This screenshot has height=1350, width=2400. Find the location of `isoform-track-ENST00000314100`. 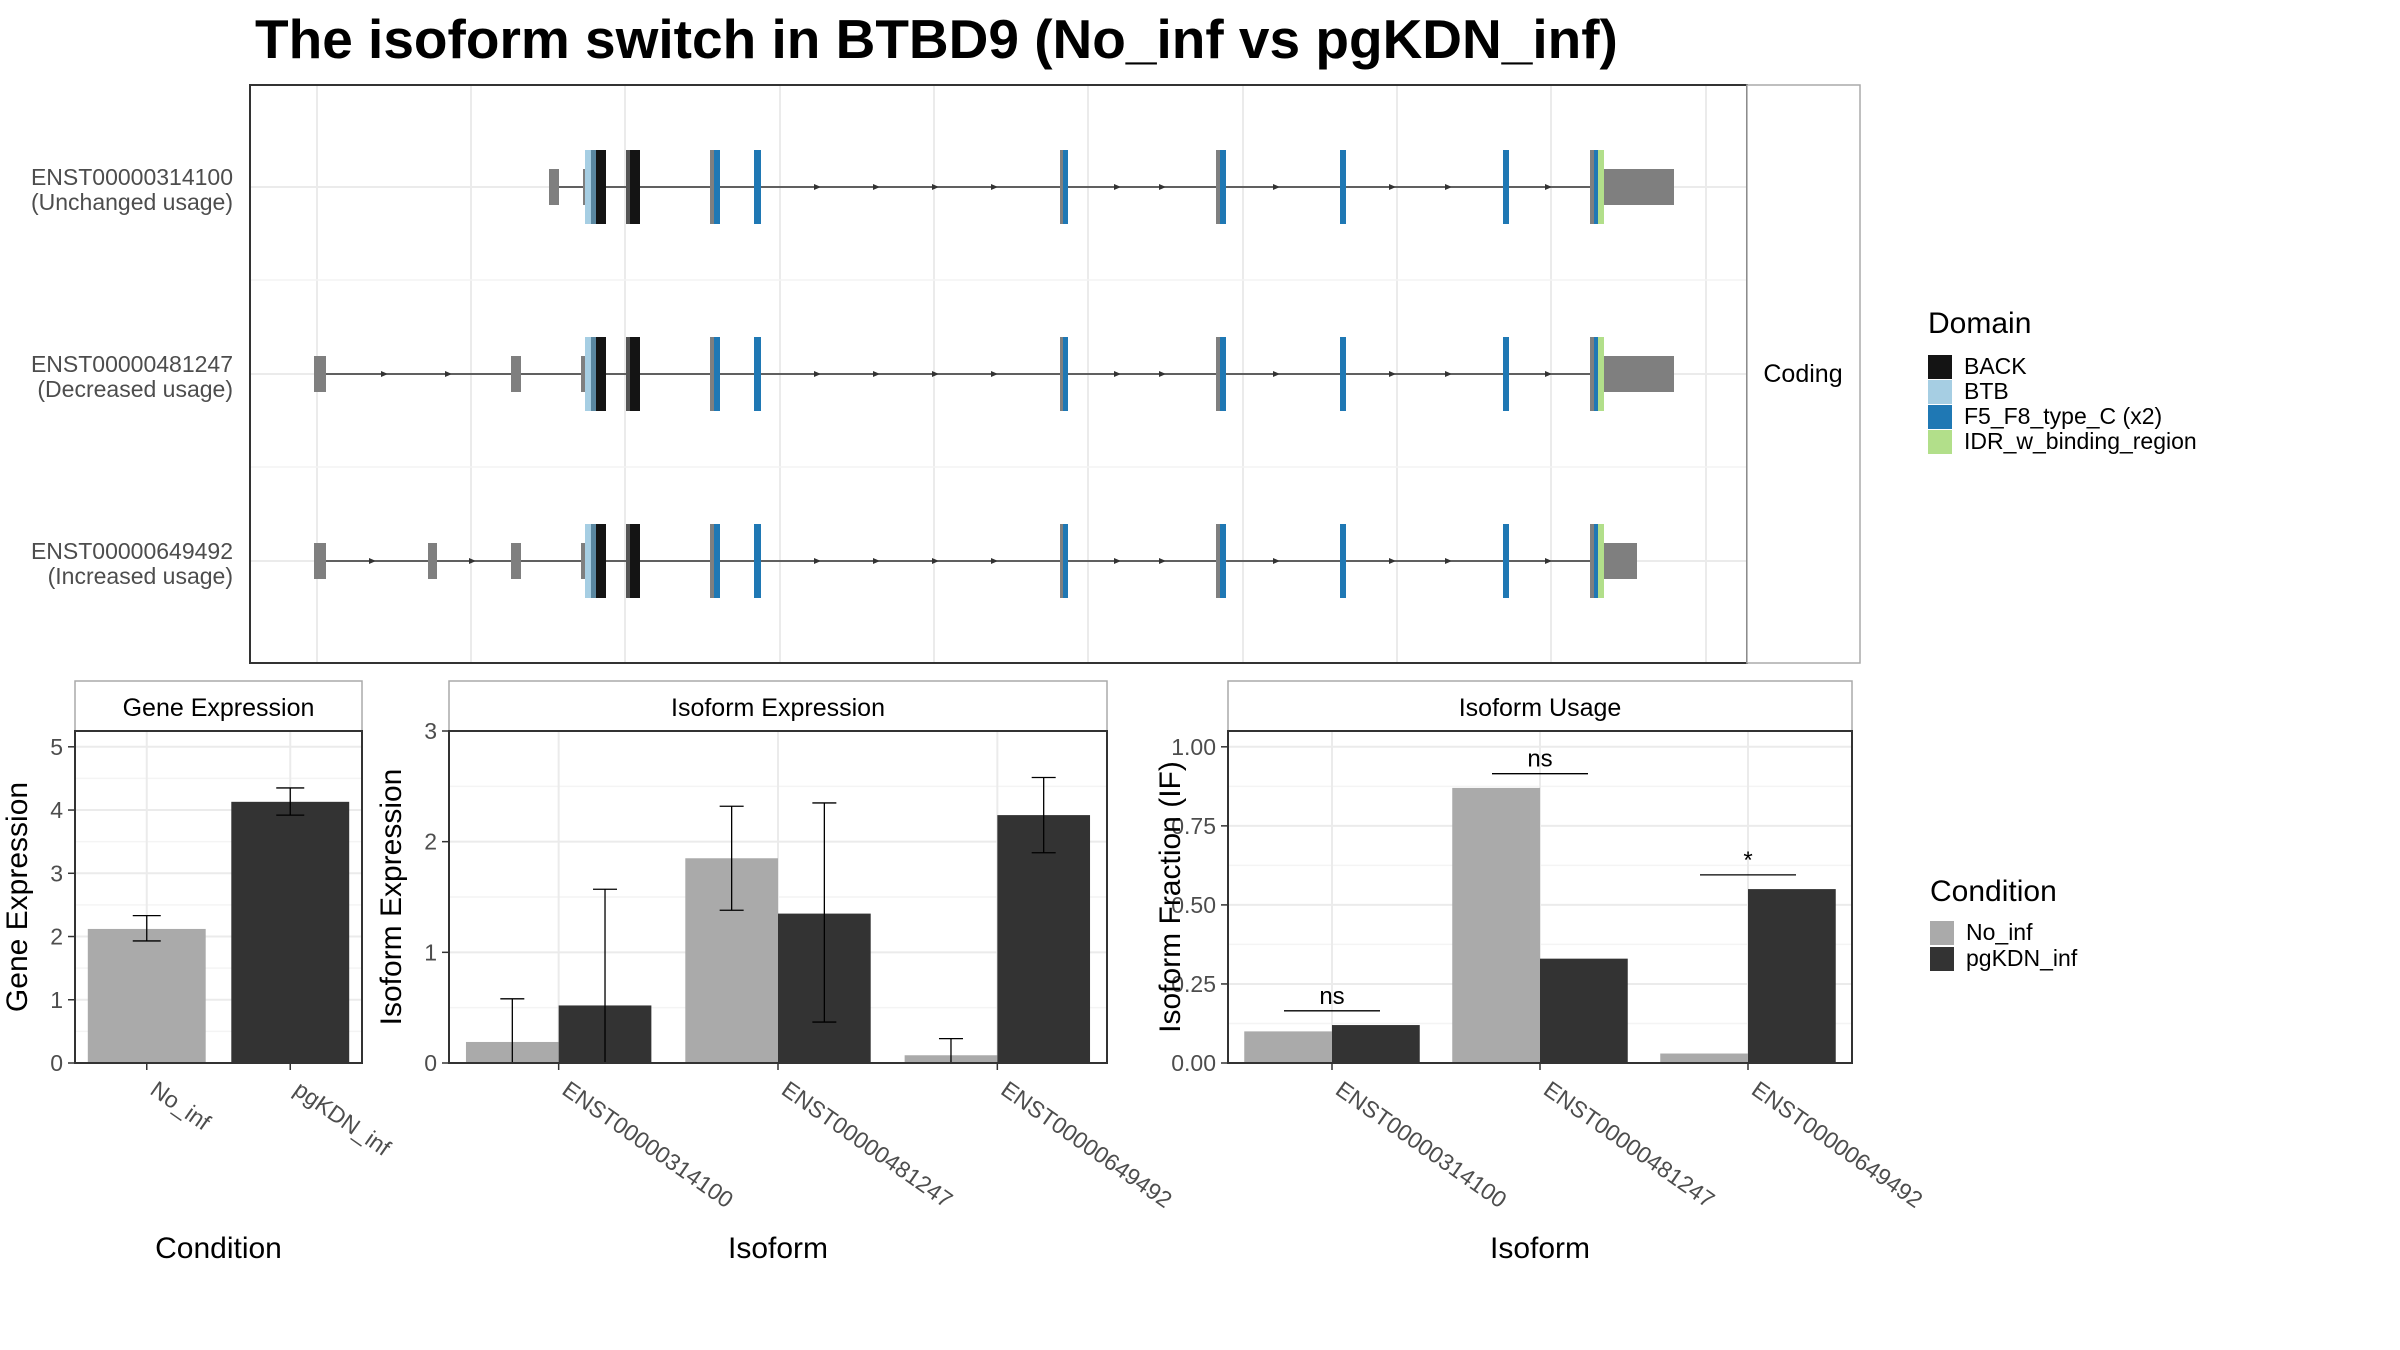

isoform-track-ENST00000314100 is located at coordinates (1111, 187).